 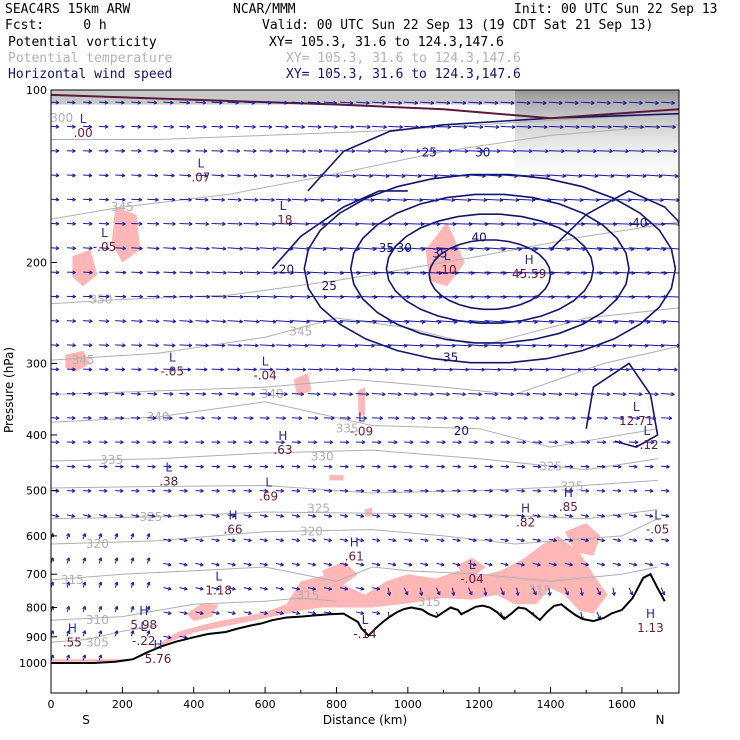 What do you see at coordinates (322, 456) in the screenshot?
I see `theta-contour-label: 330` at bounding box center [322, 456].